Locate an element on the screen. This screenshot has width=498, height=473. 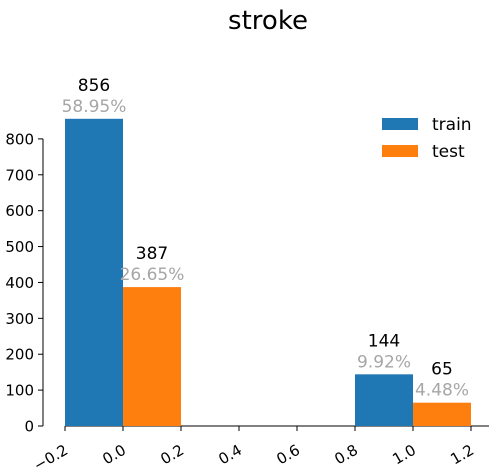
x-tick-label: 0.6 is located at coordinates (288, 455).